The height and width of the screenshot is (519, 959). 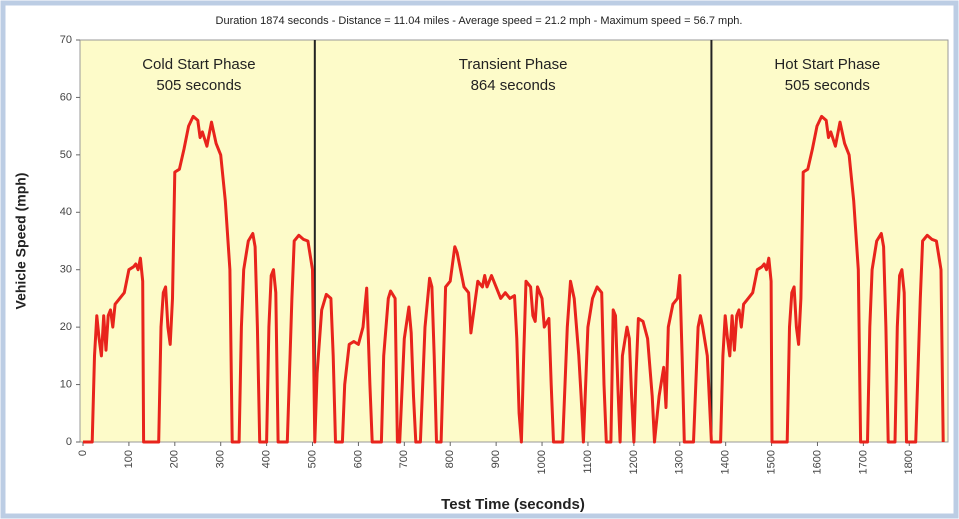 What do you see at coordinates (267, 459) in the screenshot?
I see `x-tick-label: 400` at bounding box center [267, 459].